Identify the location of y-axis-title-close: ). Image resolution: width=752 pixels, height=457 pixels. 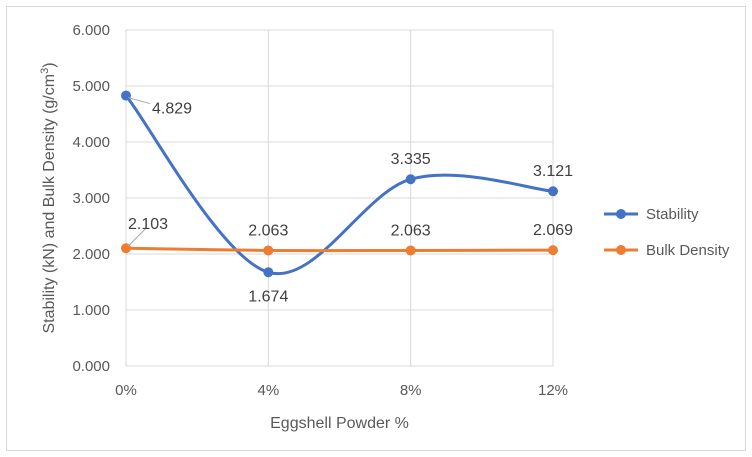
(49, 64).